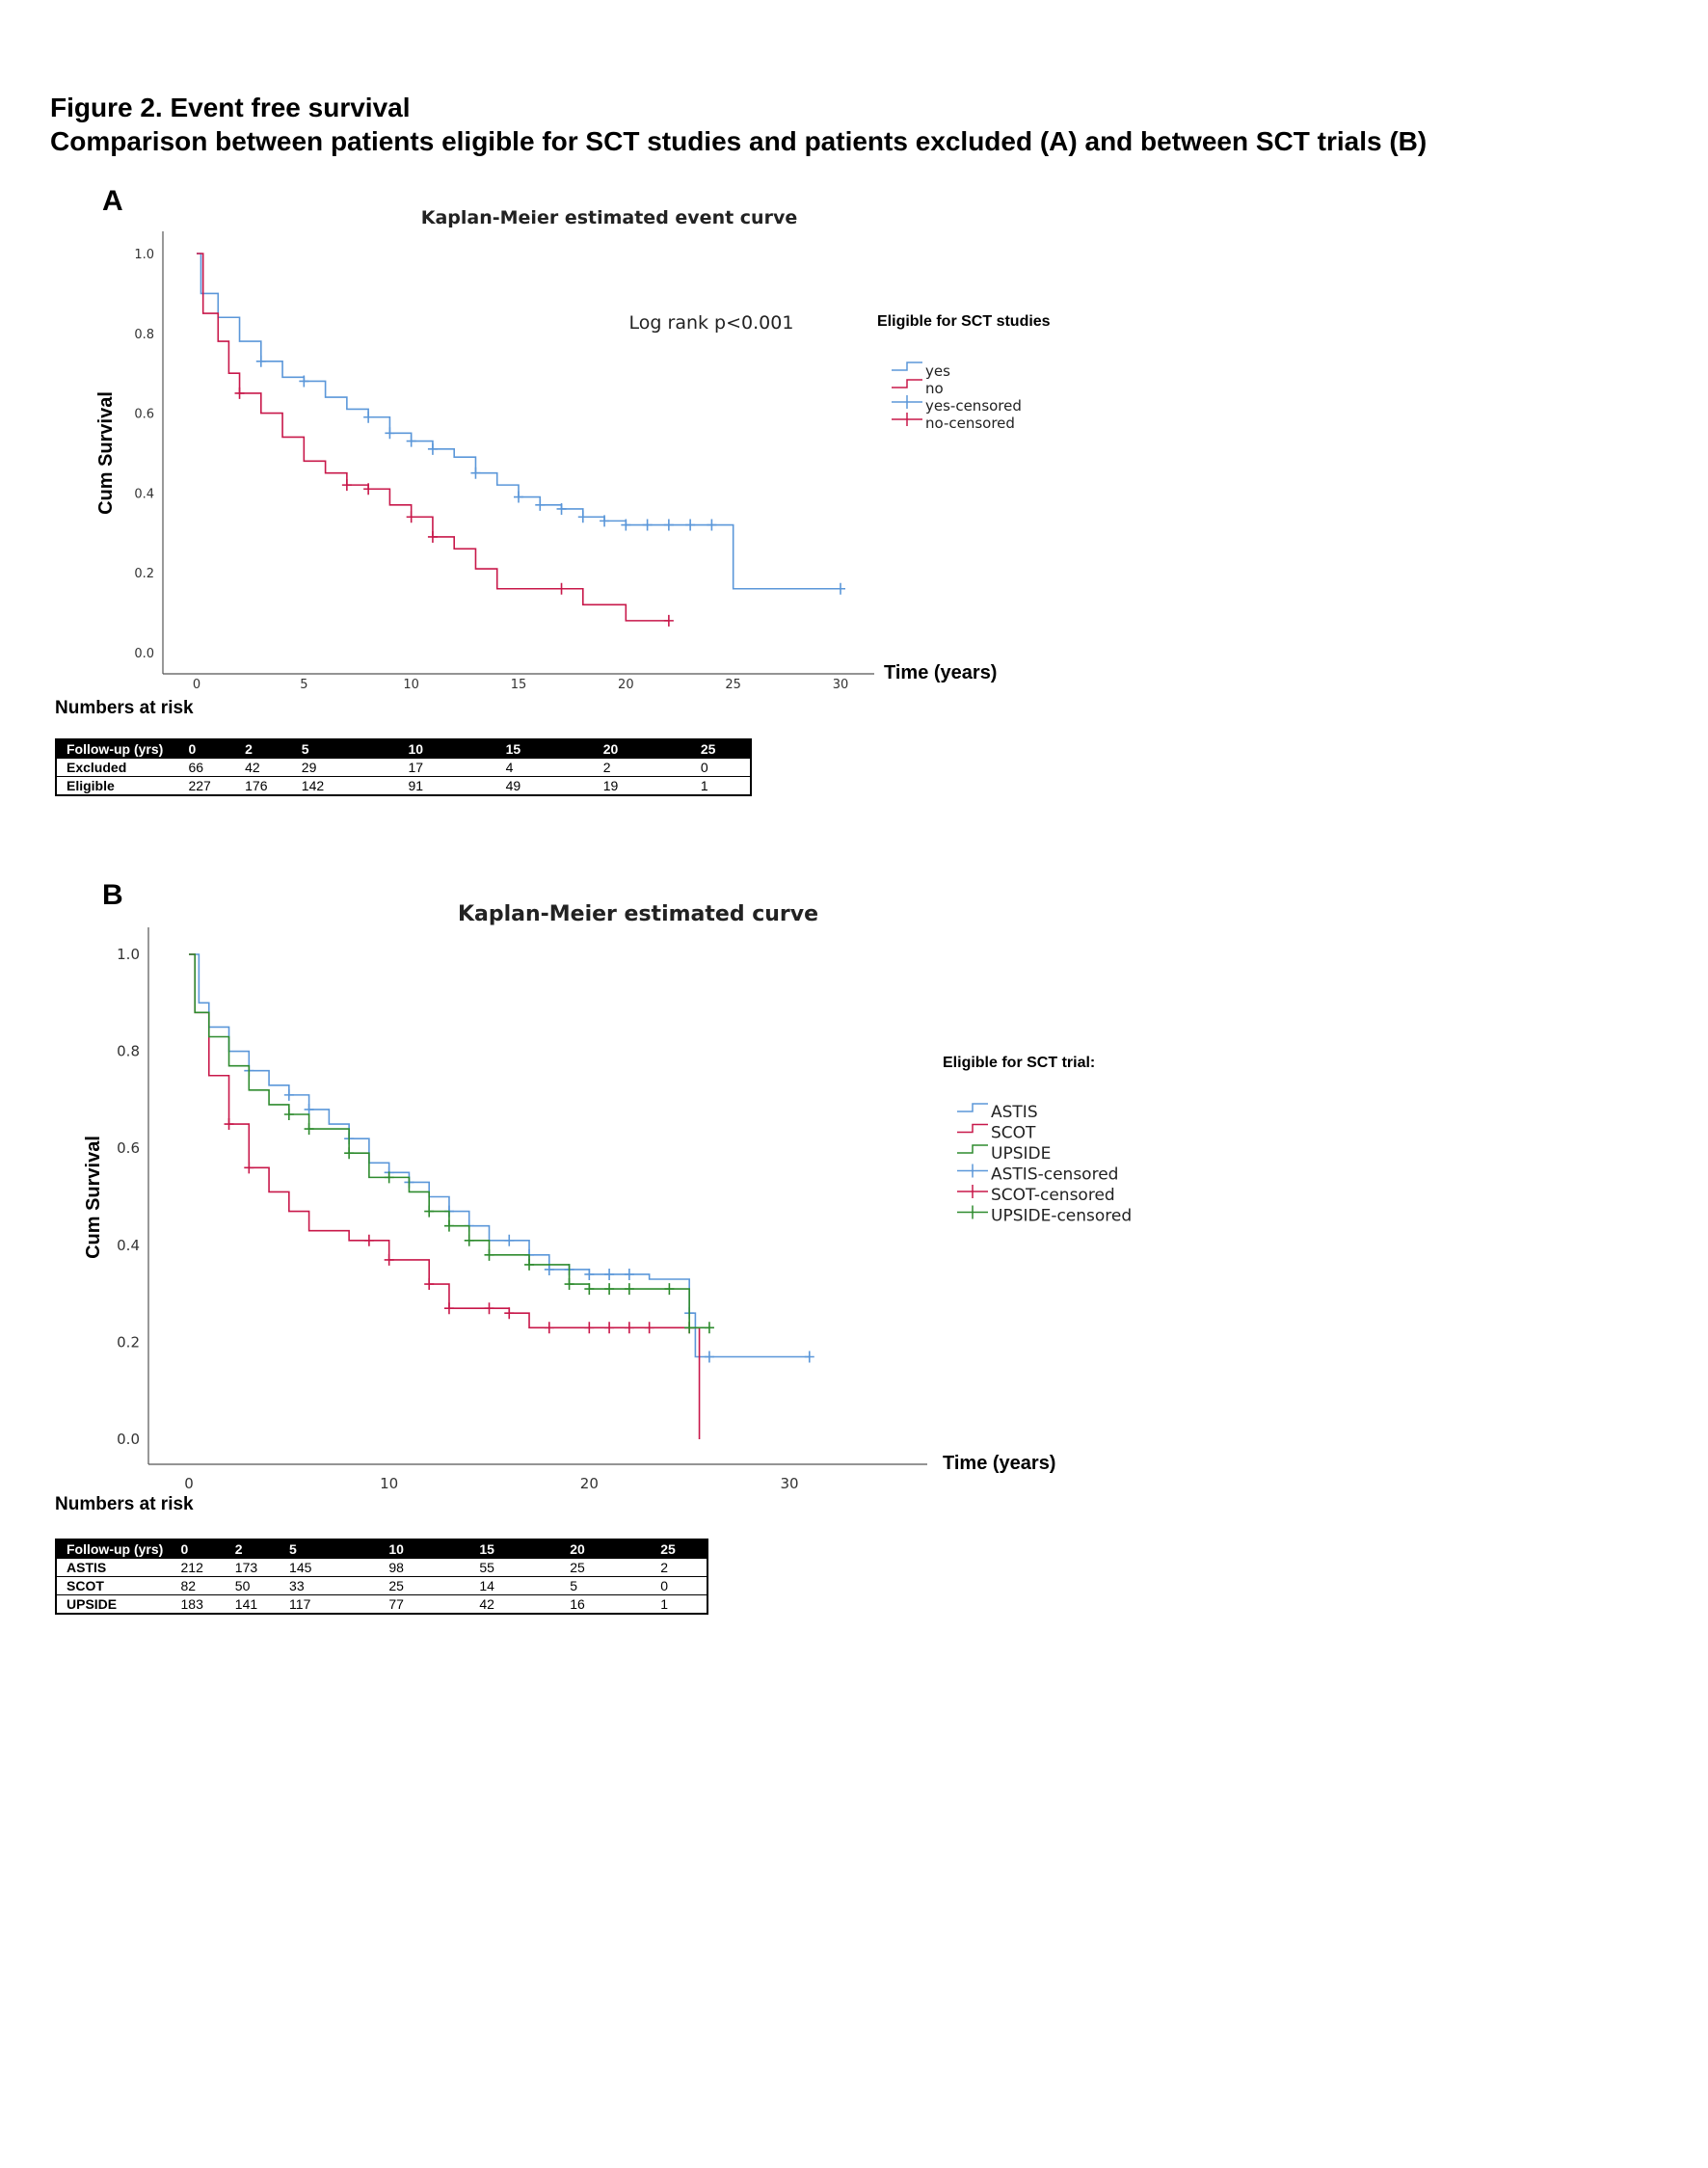  What do you see at coordinates (424, 1604) in the screenshot?
I see `table-cell: 77` at bounding box center [424, 1604].